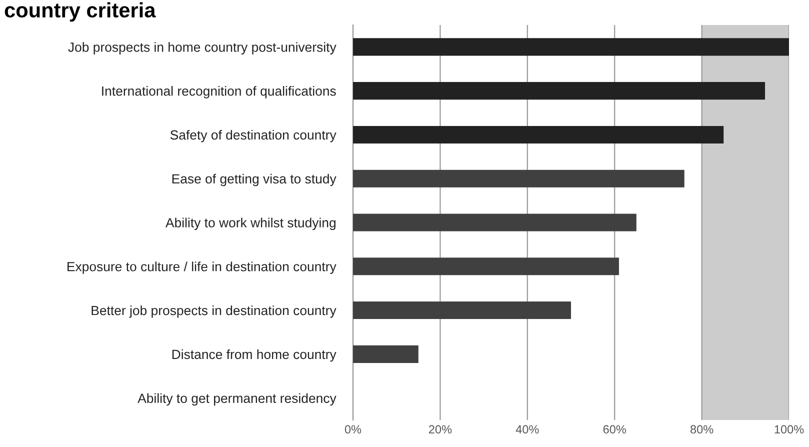  I want to click on y-tick-label: Job prospects in home country post-university, so click(202, 48).